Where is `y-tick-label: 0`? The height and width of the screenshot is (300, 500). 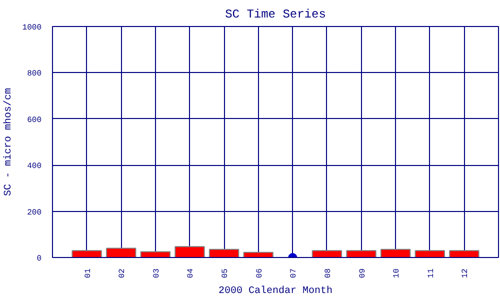
y-tick-label: 0 is located at coordinates (39, 259).